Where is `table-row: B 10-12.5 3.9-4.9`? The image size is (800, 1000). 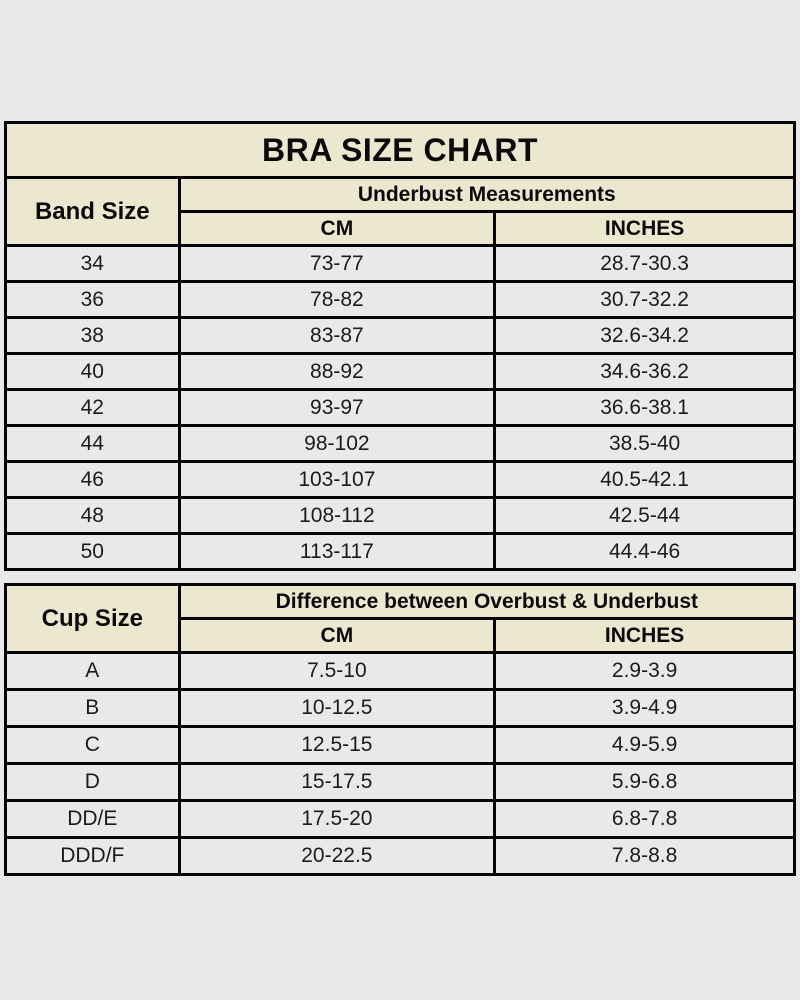 table-row: B 10-12.5 3.9-4.9 is located at coordinates (400, 708).